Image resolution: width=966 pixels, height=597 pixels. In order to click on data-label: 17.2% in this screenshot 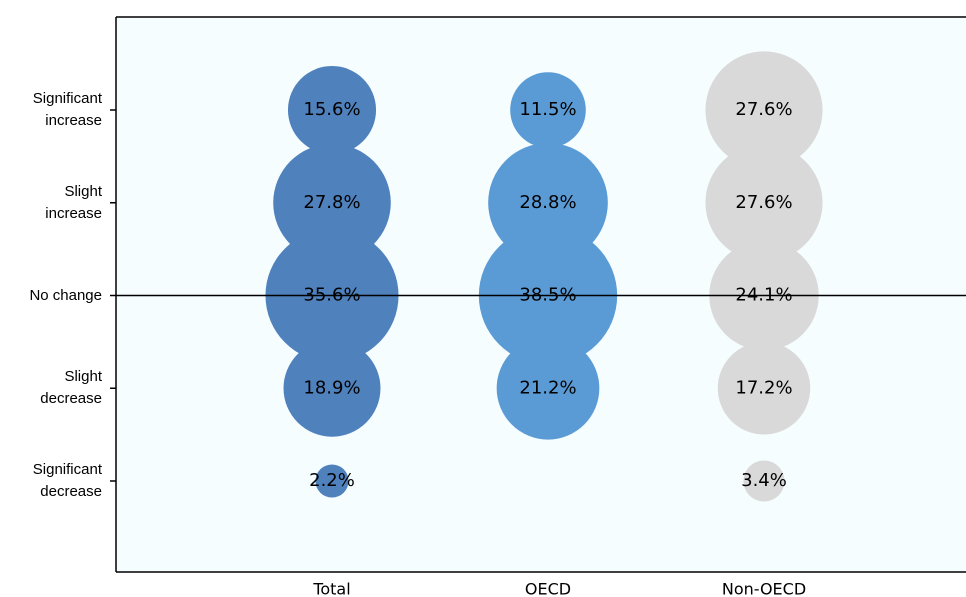, I will do `click(763, 387)`.